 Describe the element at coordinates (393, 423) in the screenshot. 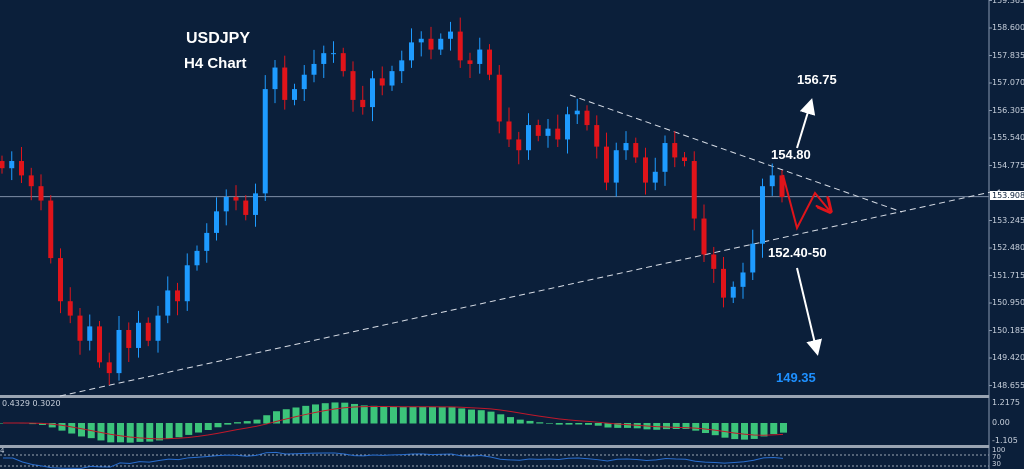

I see `macd-signal-line` at that location.